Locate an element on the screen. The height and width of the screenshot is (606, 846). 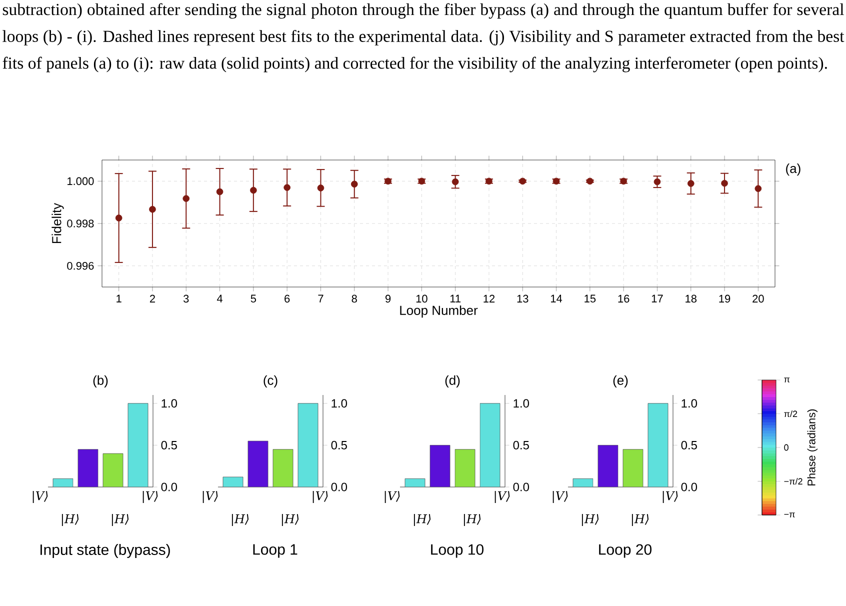
x-axis-title: Loop 20 is located at coordinates (625, 551).